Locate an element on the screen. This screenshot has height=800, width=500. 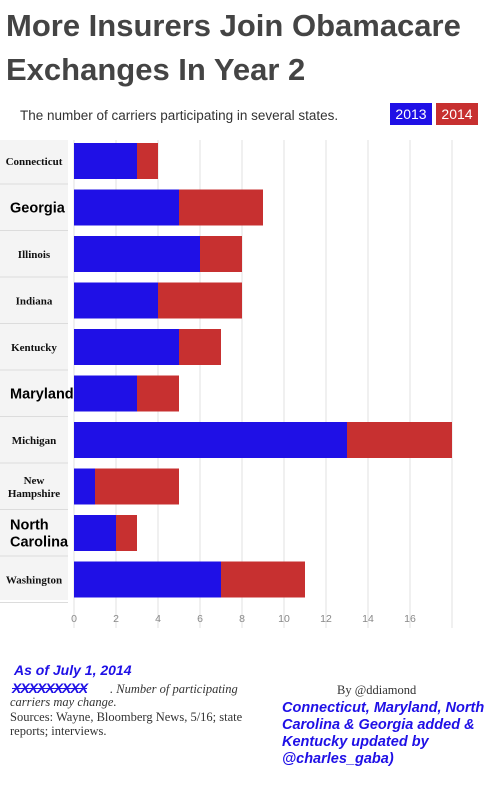
x-tick-label: 12 is located at coordinates (326, 619).